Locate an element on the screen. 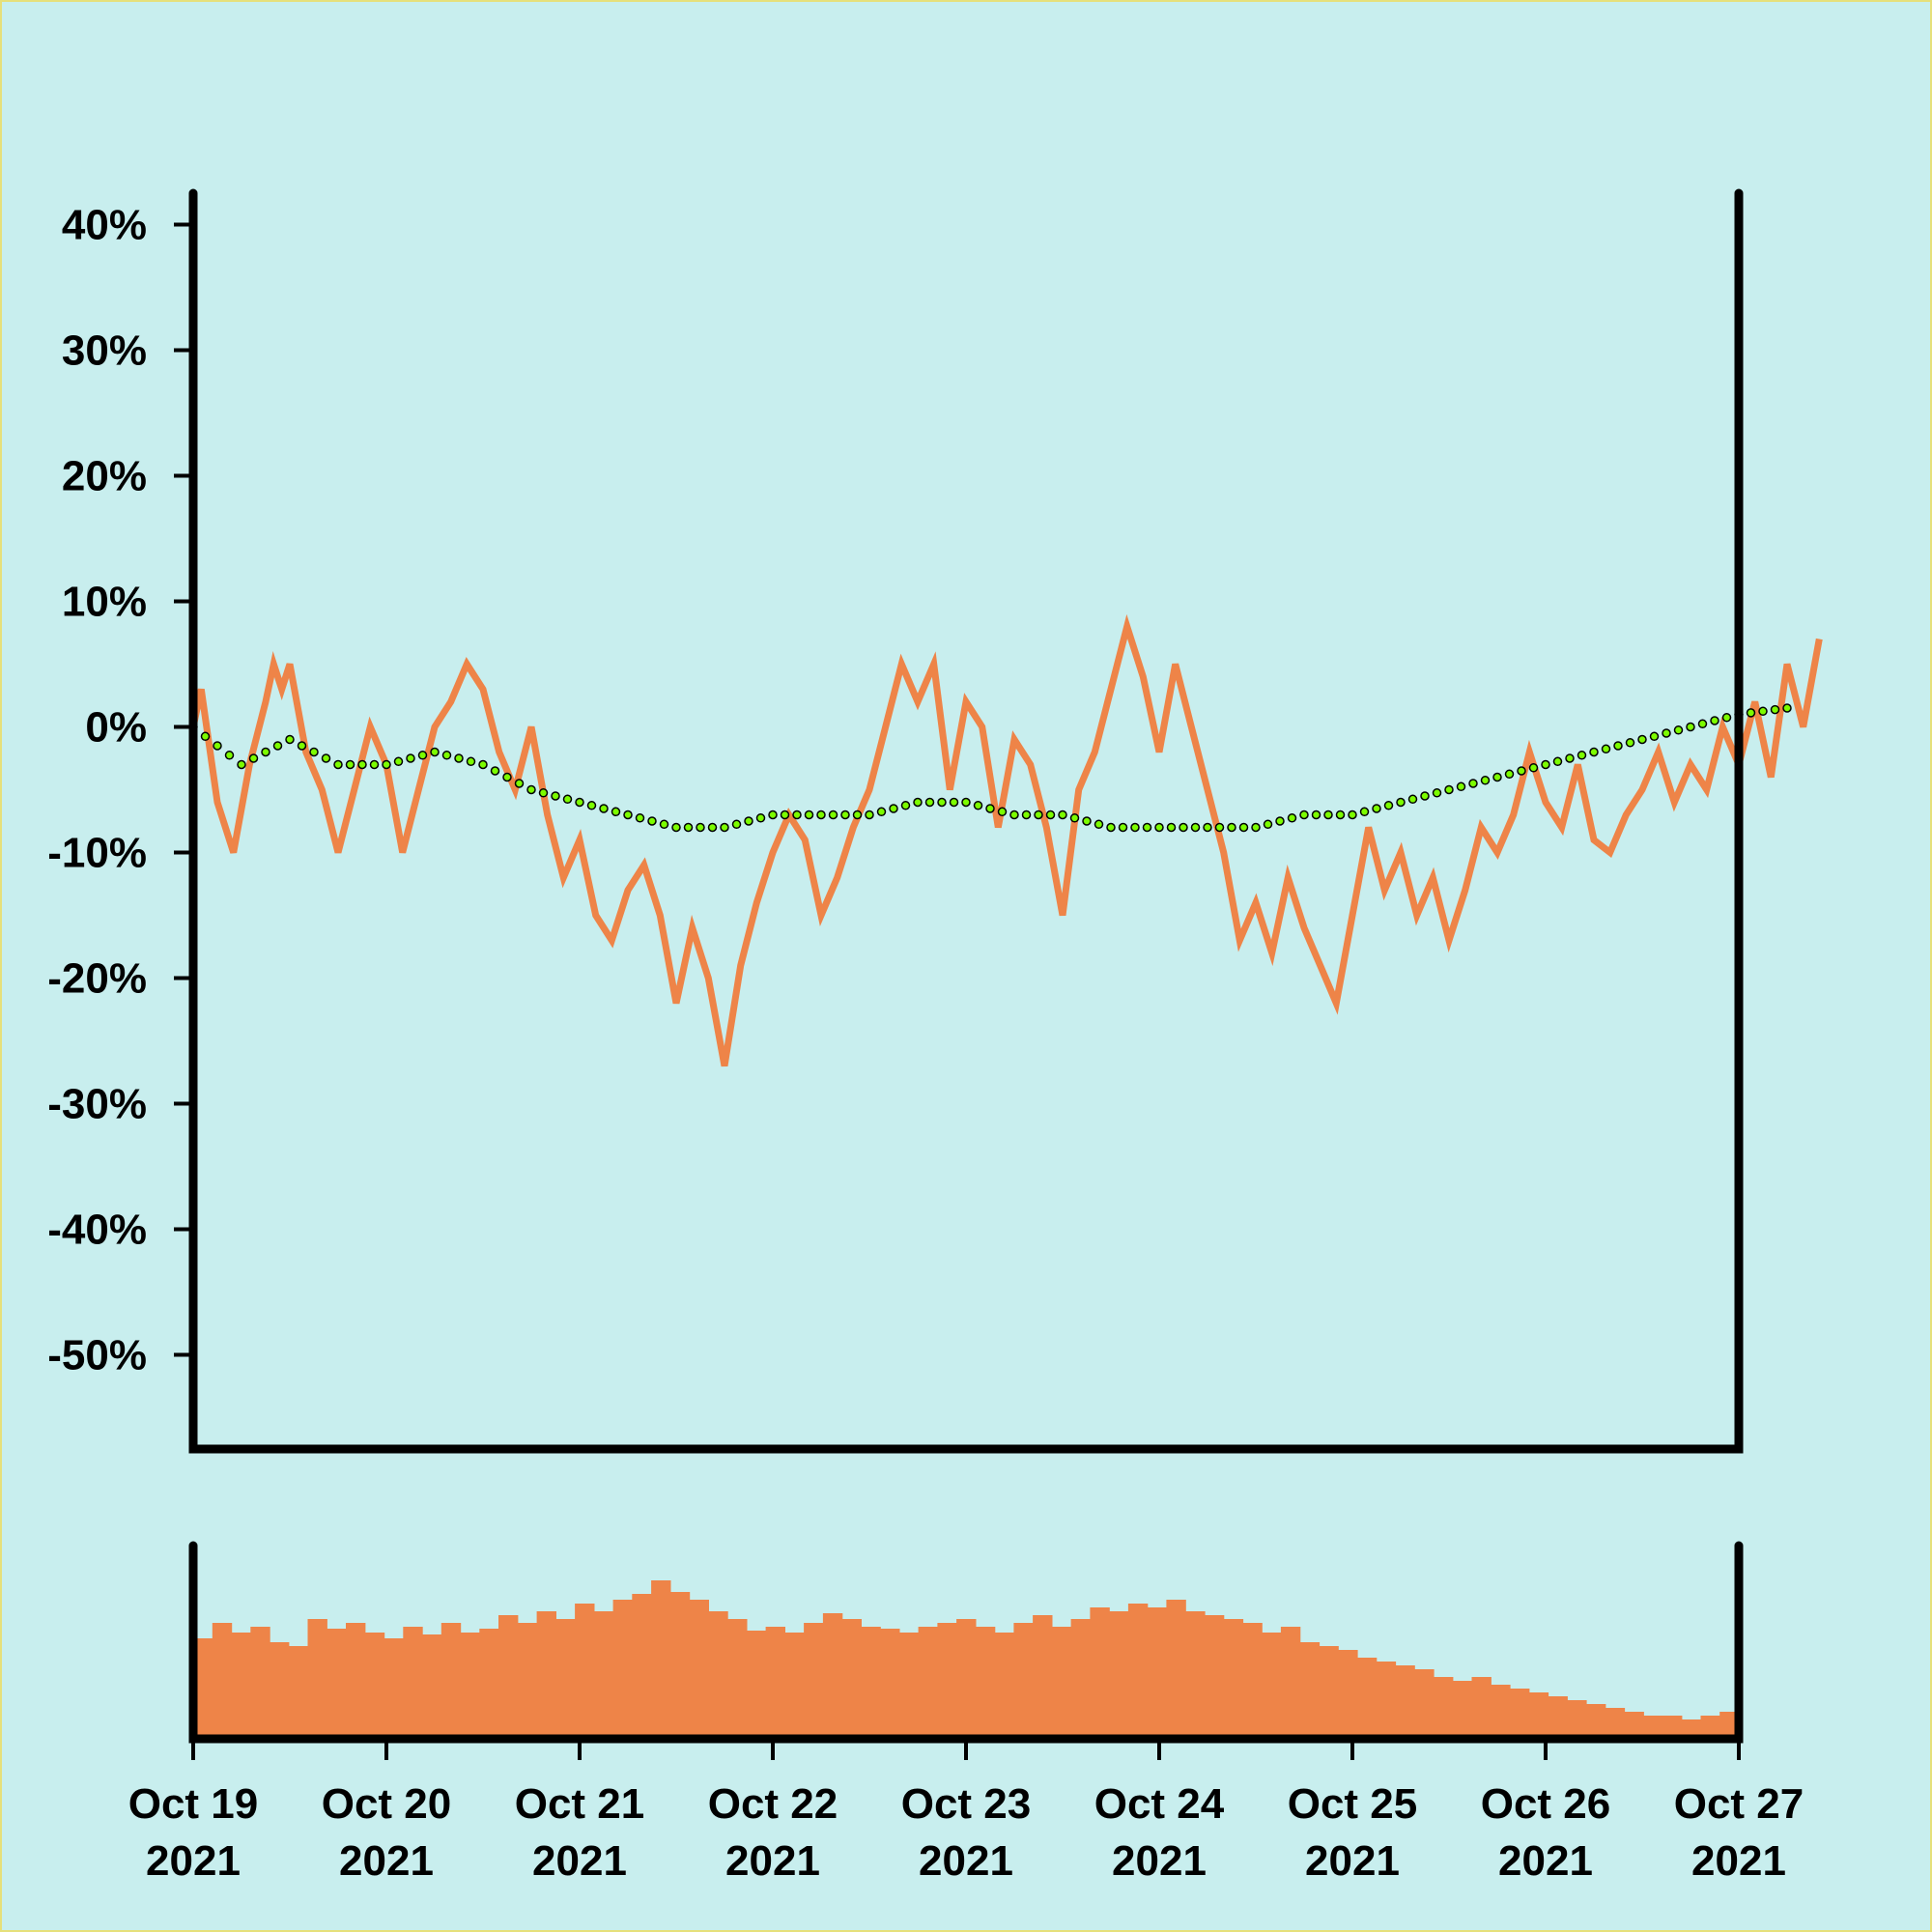 The height and width of the screenshot is (1932, 1932). x-tick-label-date: Oct 22 is located at coordinates (773, 1804).